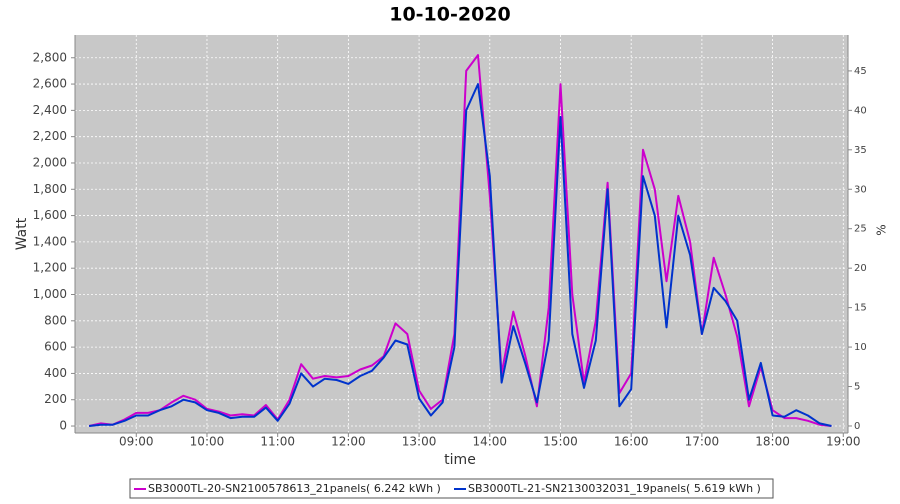  Describe the element at coordinates (348, 442) in the screenshot. I see `x-tick-label: 12:00` at that location.